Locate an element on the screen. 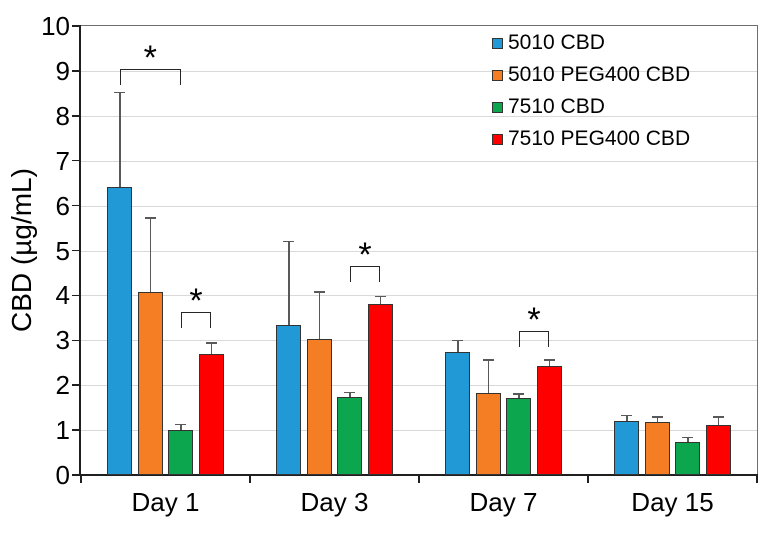 This screenshot has width=769, height=533. y-tick-label: 7 is located at coordinates (62, 160).